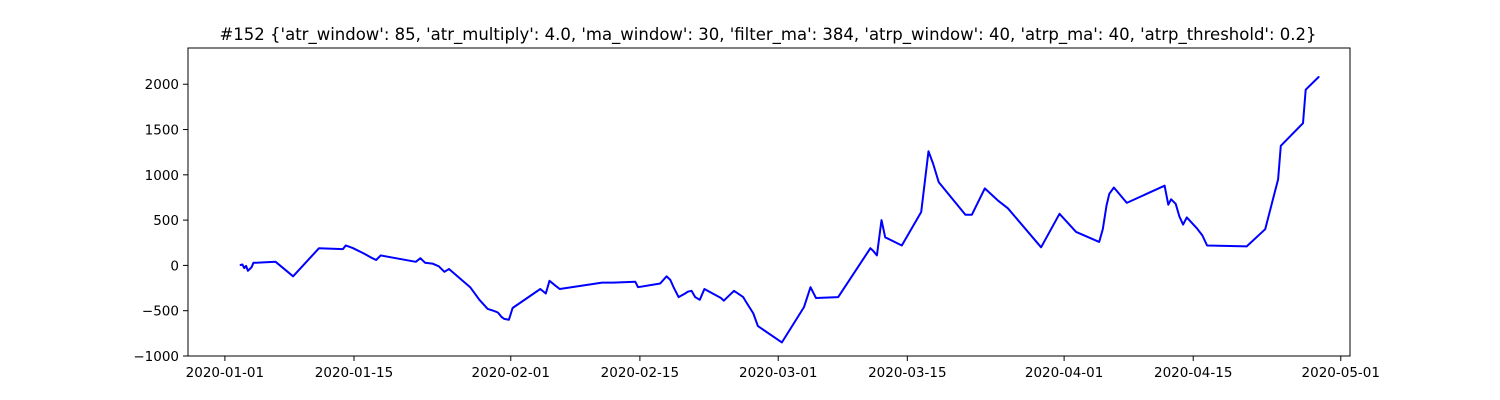 The width and height of the screenshot is (1500, 400). Describe the element at coordinates (174, 266) in the screenshot. I see `y-tick-label: 0` at that location.